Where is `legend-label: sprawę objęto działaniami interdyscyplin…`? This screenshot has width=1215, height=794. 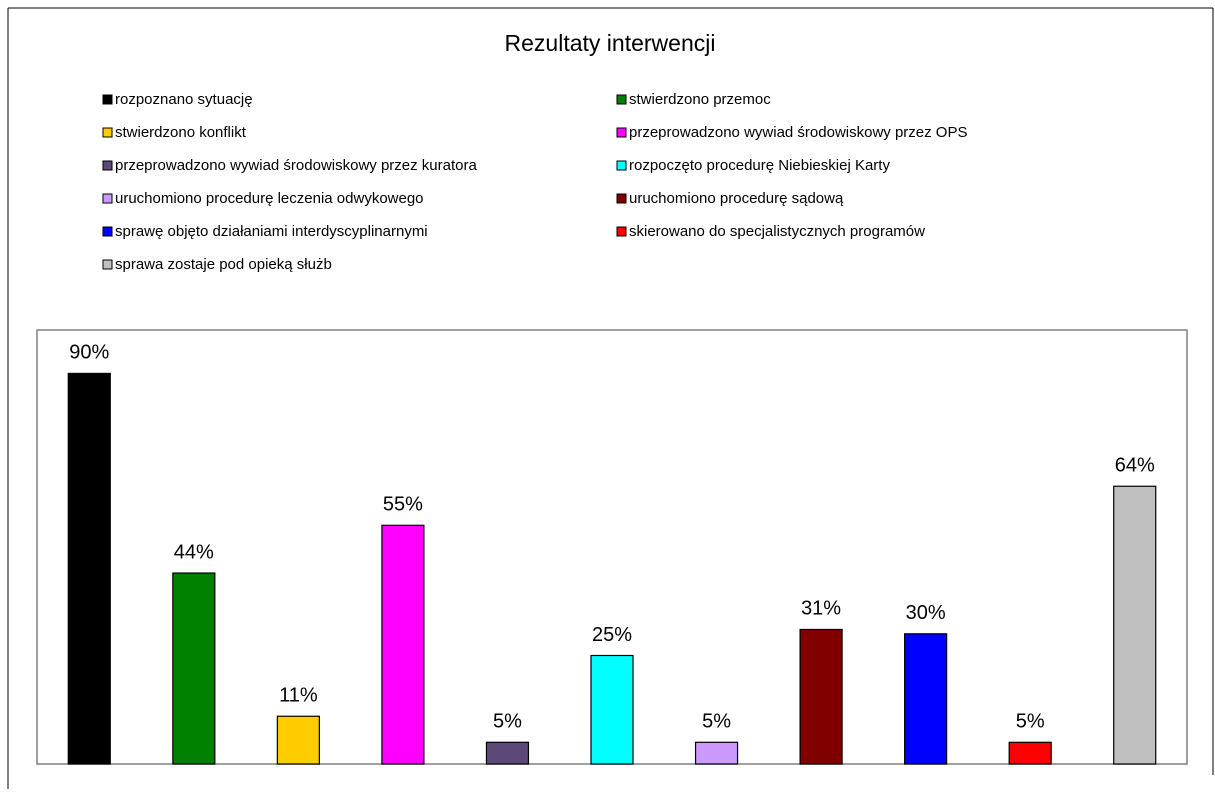
legend-label: sprawę objęto działaniami interdyscyplin… is located at coordinates (271, 231).